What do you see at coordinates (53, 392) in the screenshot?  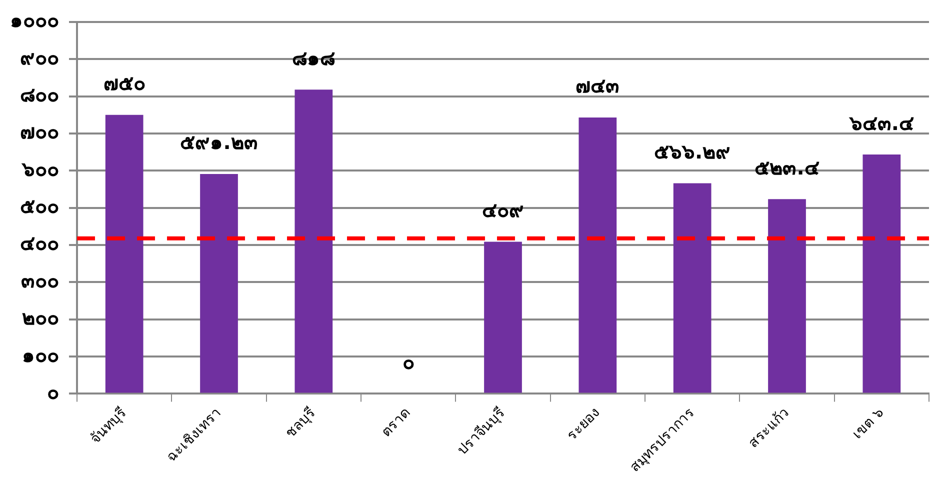 I see `y-tick-label: ๐` at bounding box center [53, 392].